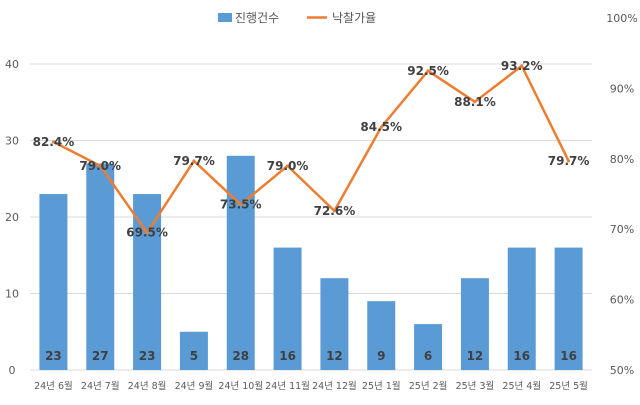  What do you see at coordinates (194, 386) in the screenshot?
I see `x-tick: 24년 9월` at bounding box center [194, 386].